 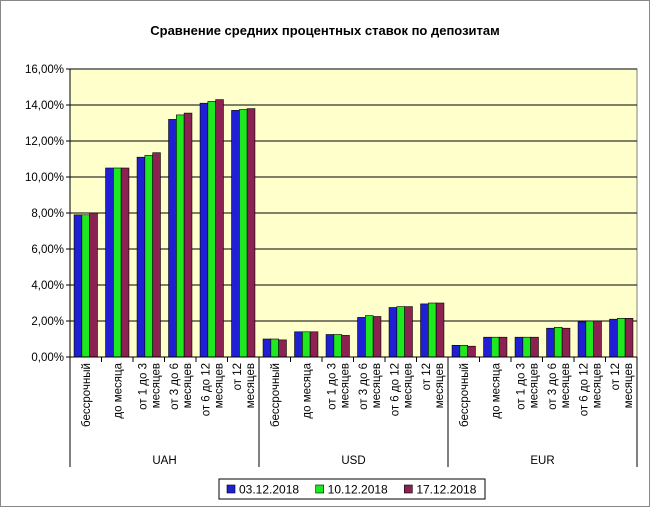 I want to click on y-tick-label: 6,00%, so click(x=47, y=250).